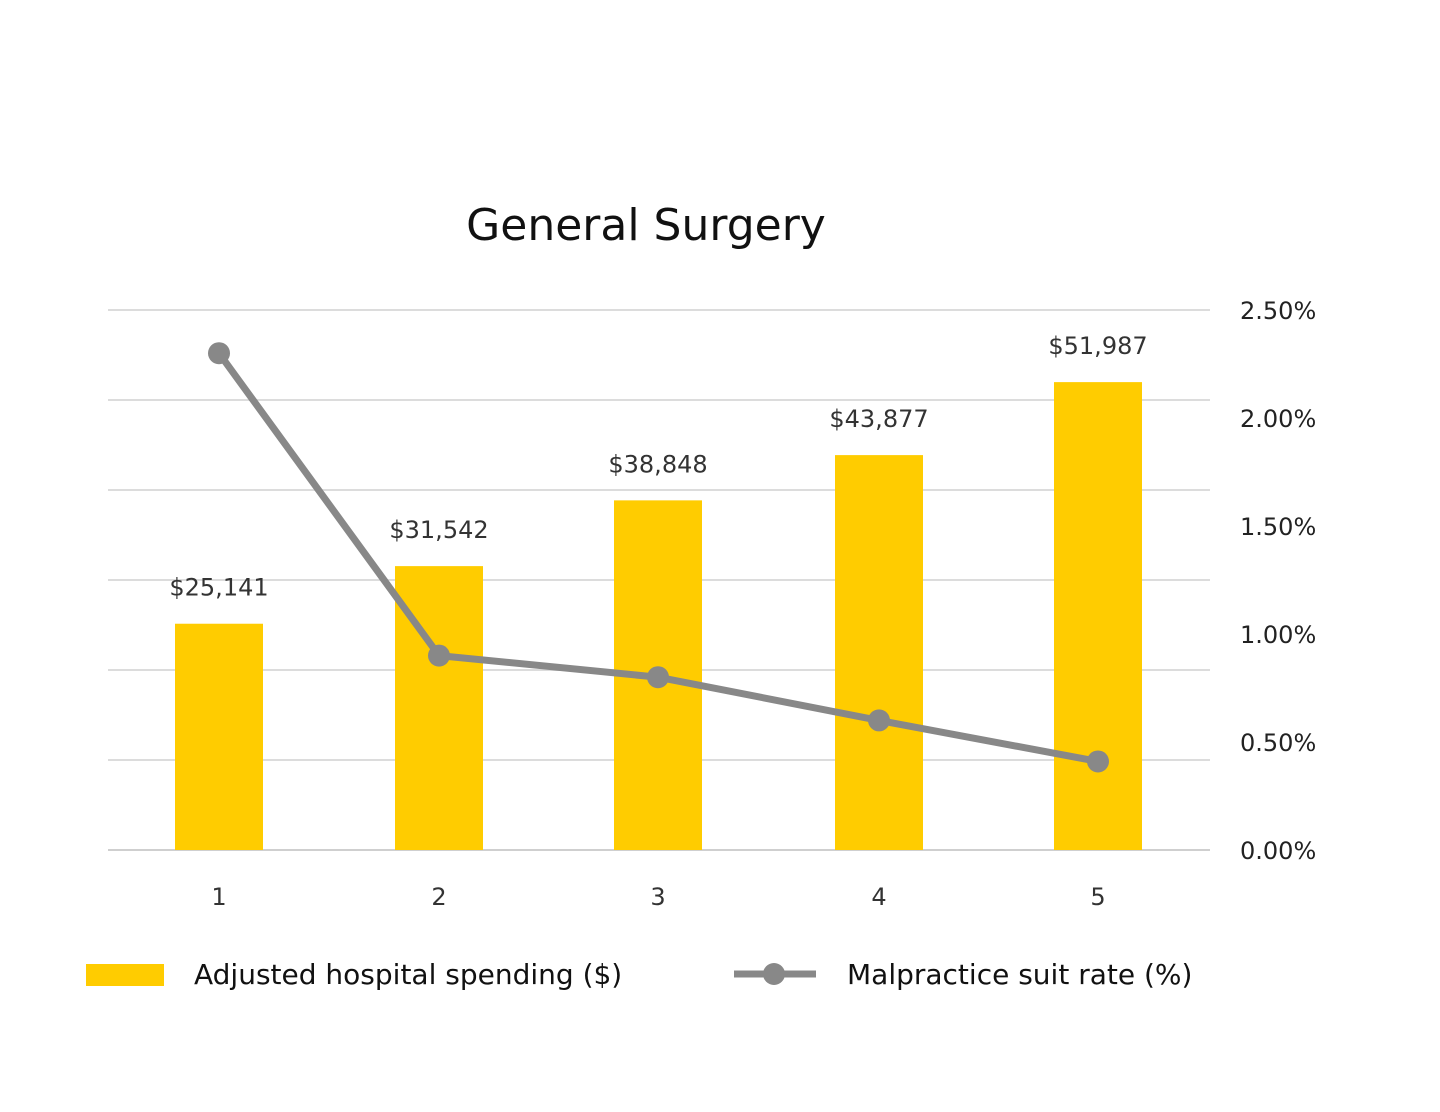 The height and width of the screenshot is (1112, 1440). What do you see at coordinates (1278, 743) in the screenshot?
I see `right-axis-tick-label: 0.50%` at bounding box center [1278, 743].